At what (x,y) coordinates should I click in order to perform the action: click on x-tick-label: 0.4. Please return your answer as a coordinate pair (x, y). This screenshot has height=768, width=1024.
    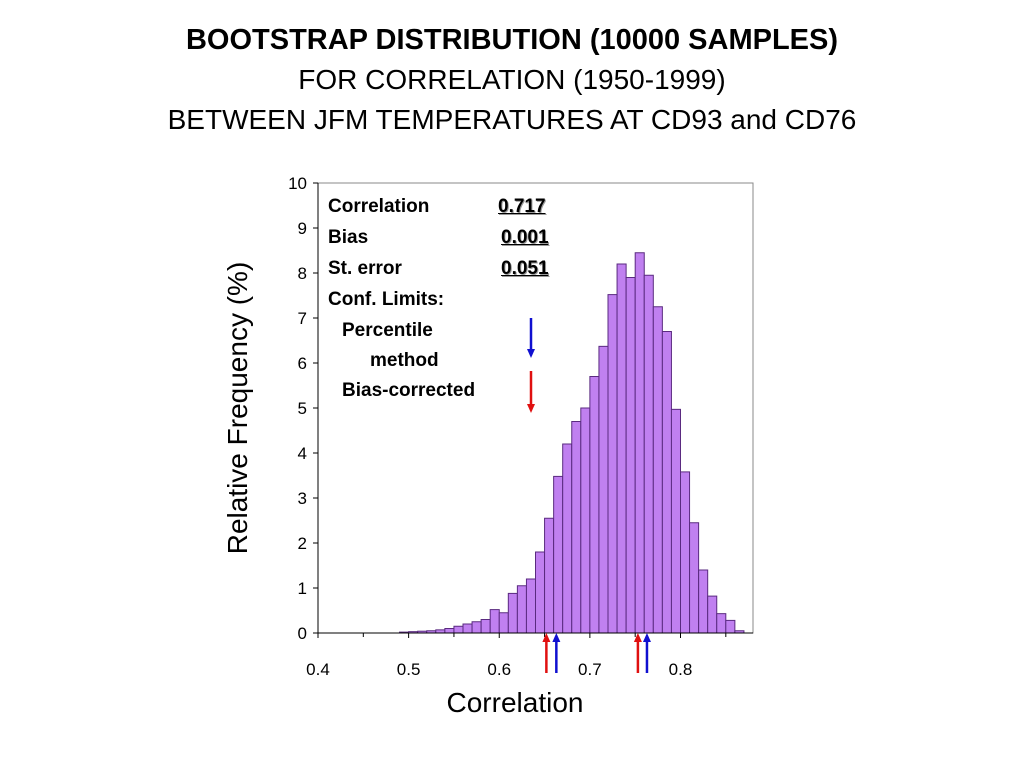
    Looking at the image, I should click on (318, 669).